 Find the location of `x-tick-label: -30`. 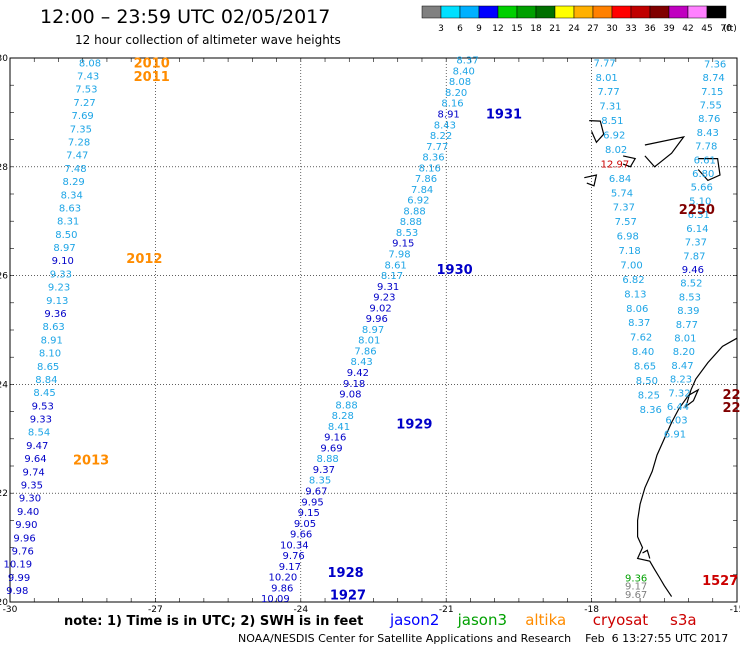

x-tick-label: -30 is located at coordinates (10, 610).